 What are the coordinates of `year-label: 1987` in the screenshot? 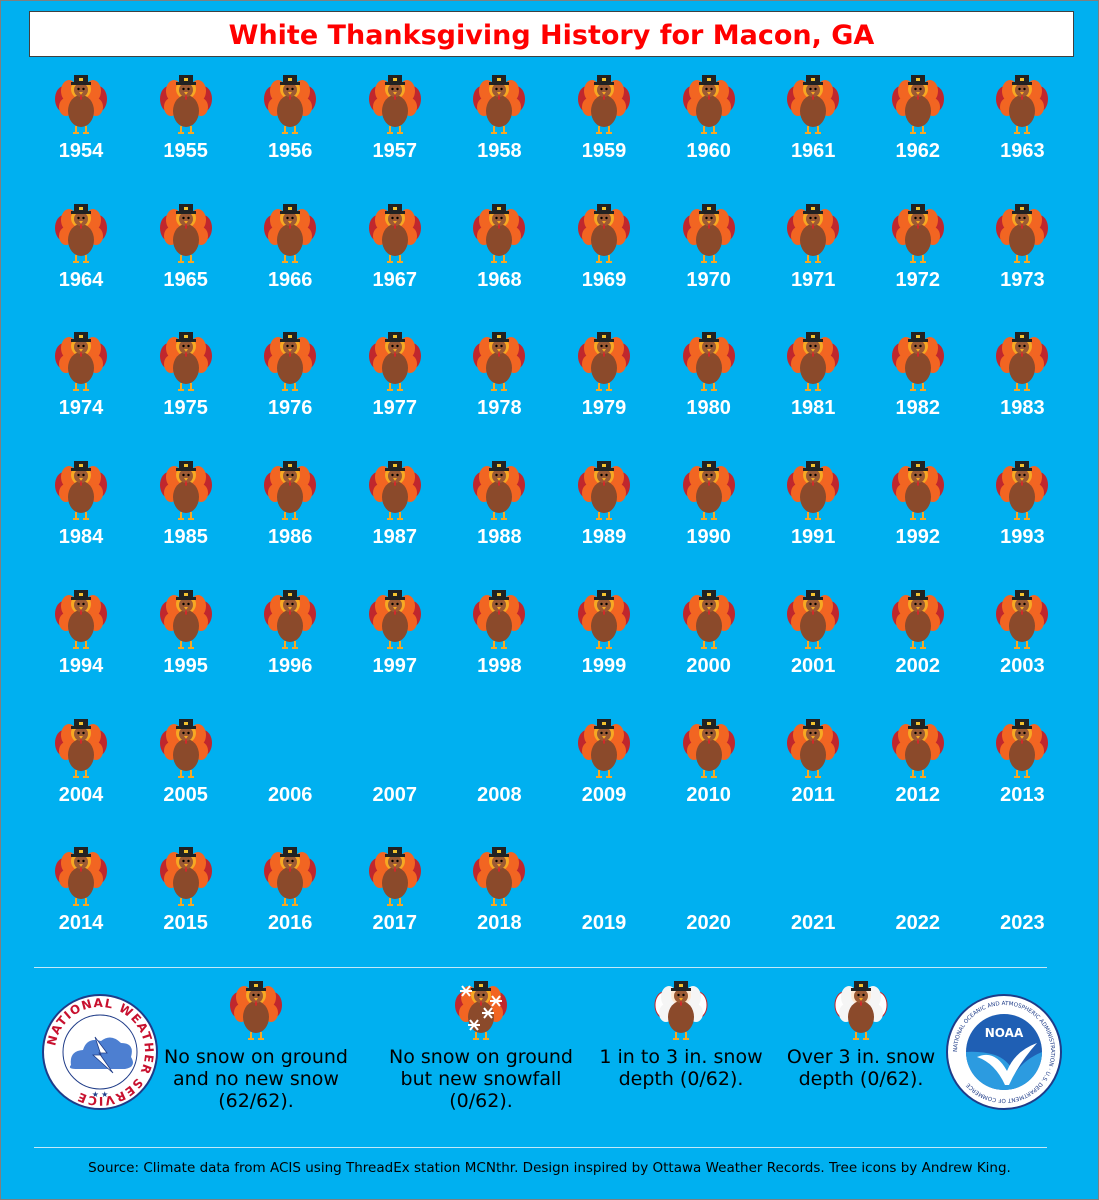 It's located at (395, 537).